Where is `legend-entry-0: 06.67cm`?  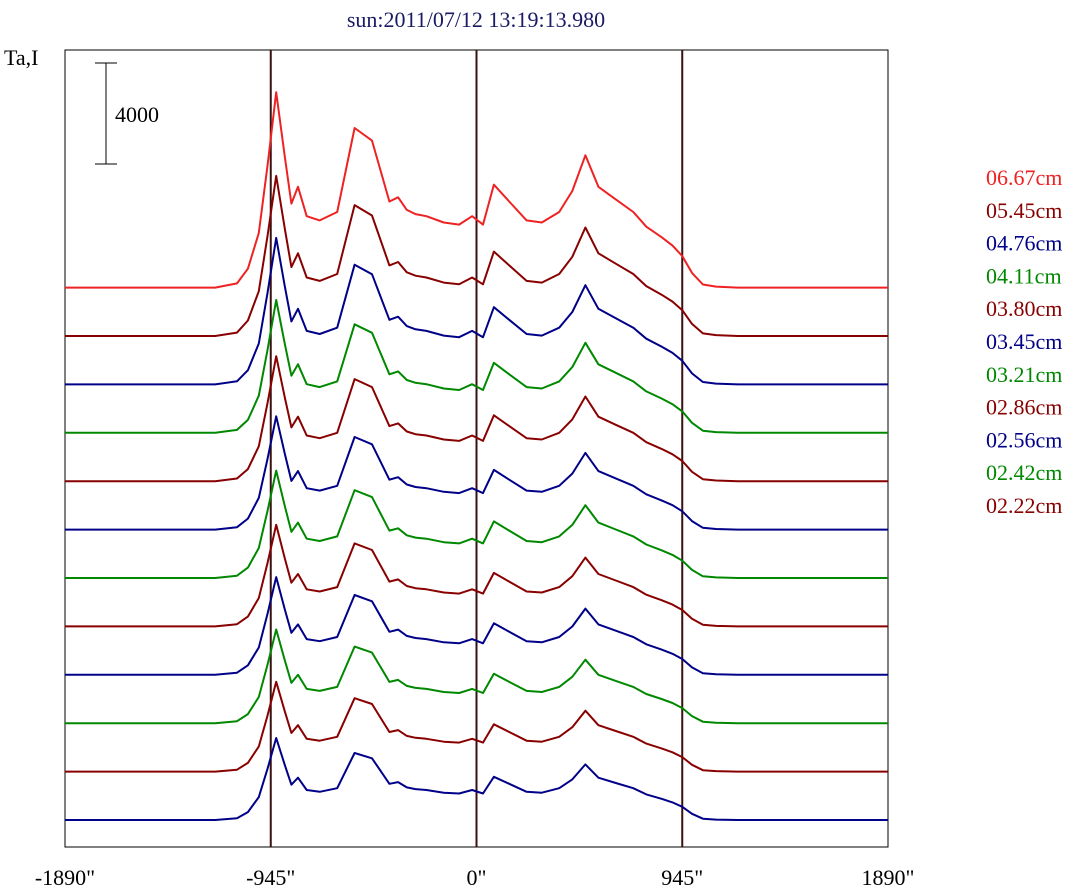
legend-entry-0: 06.67cm is located at coordinates (1024, 177).